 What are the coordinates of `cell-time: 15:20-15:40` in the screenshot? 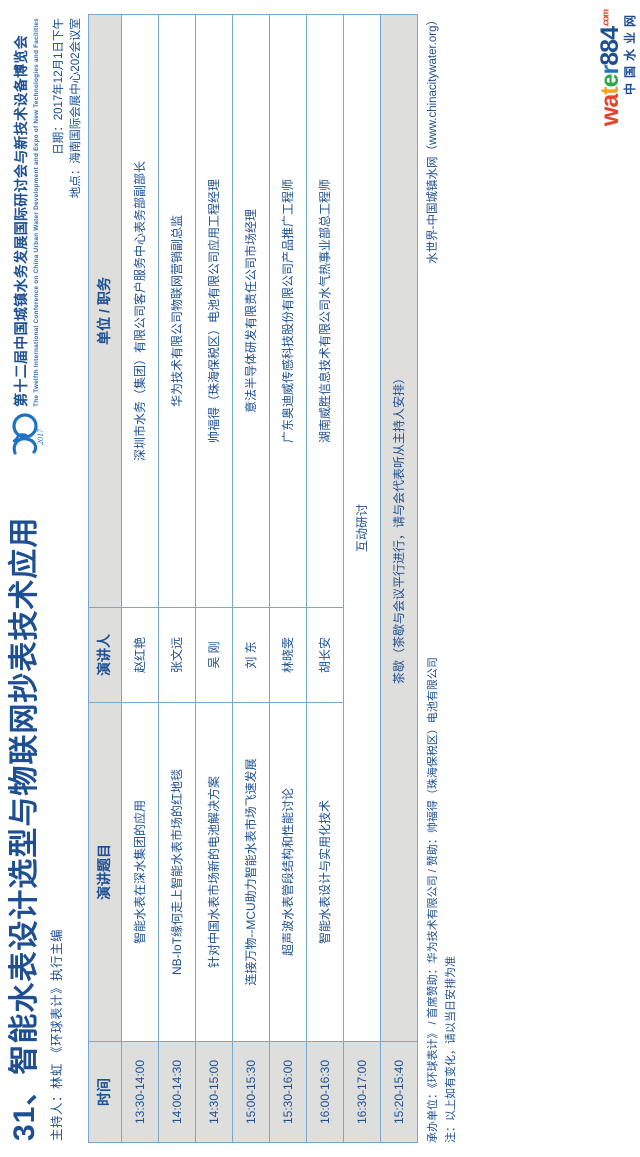 It's located at (399, 1092).